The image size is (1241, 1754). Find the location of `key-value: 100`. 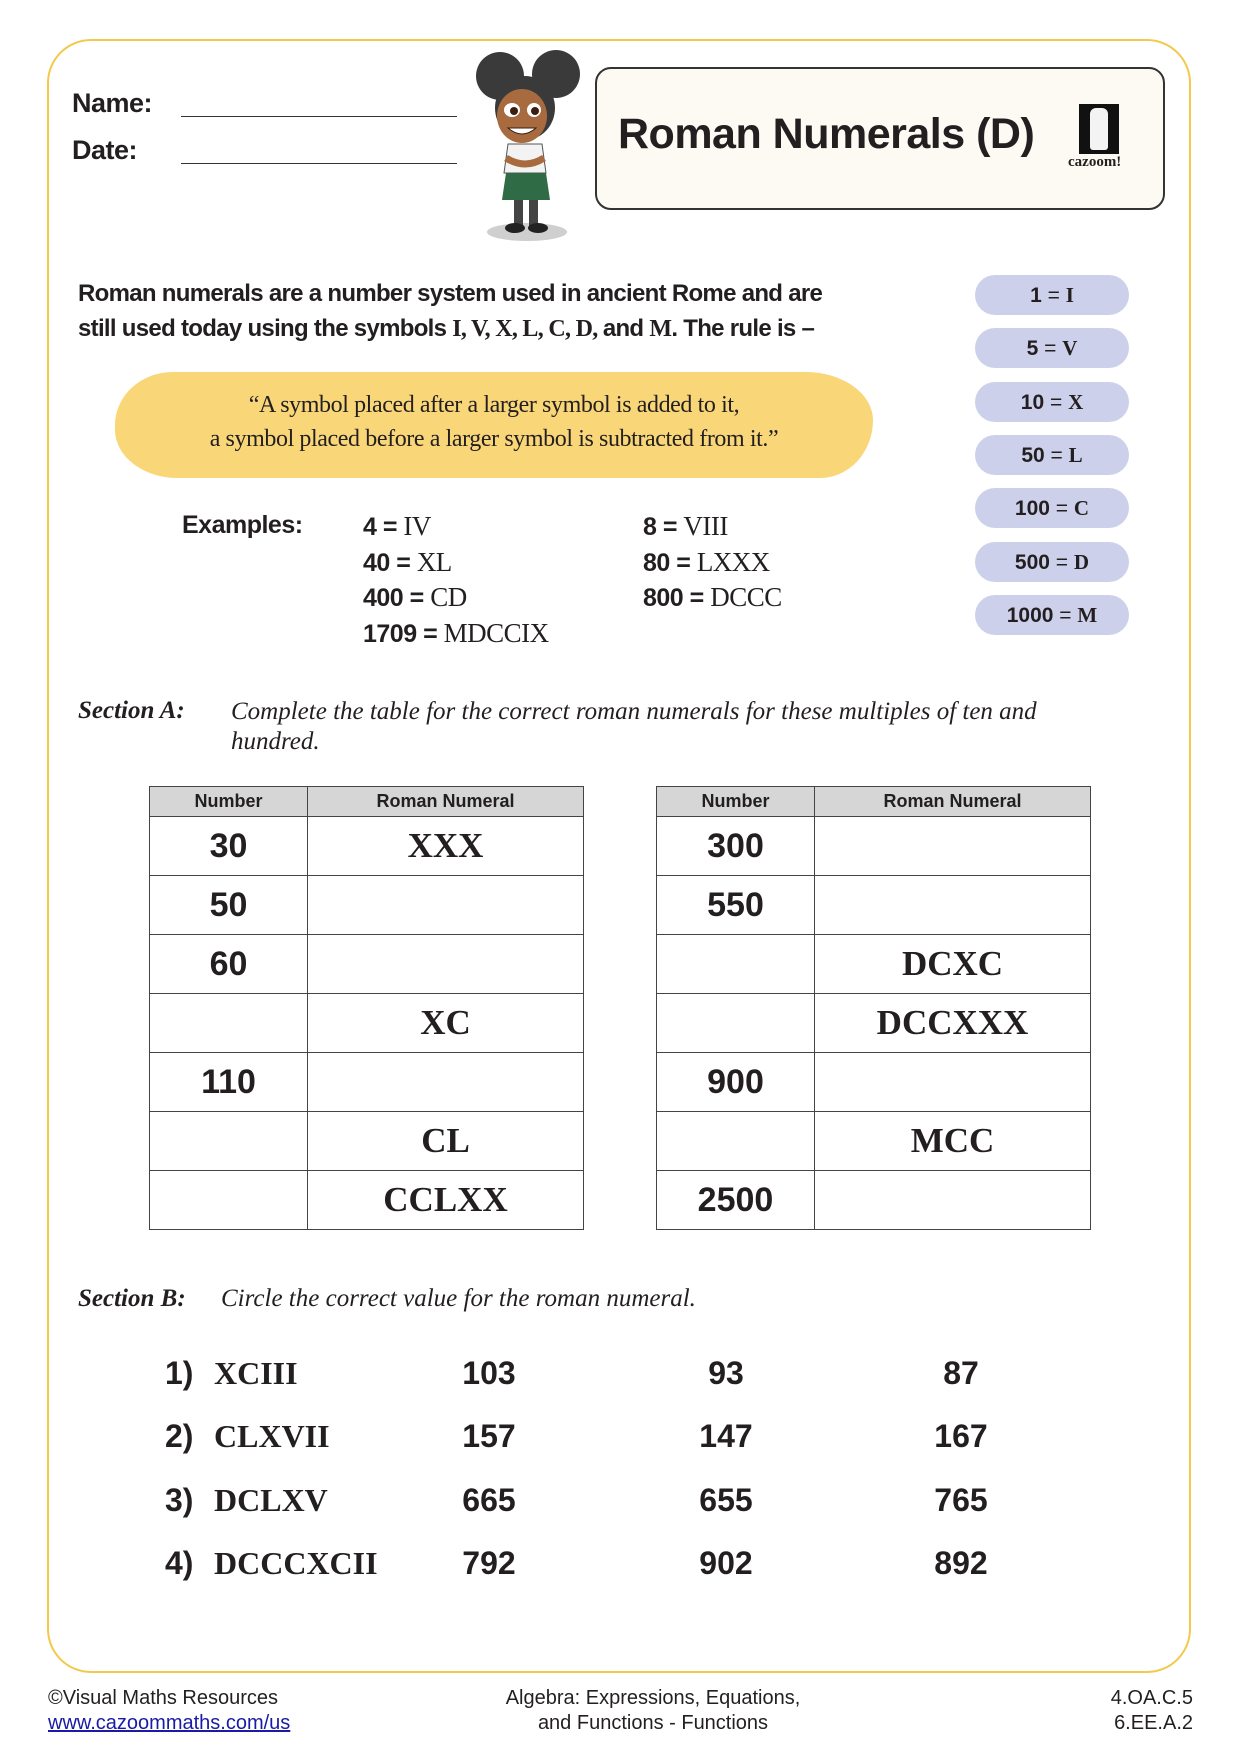

key-value: 100 is located at coordinates (1032, 509).